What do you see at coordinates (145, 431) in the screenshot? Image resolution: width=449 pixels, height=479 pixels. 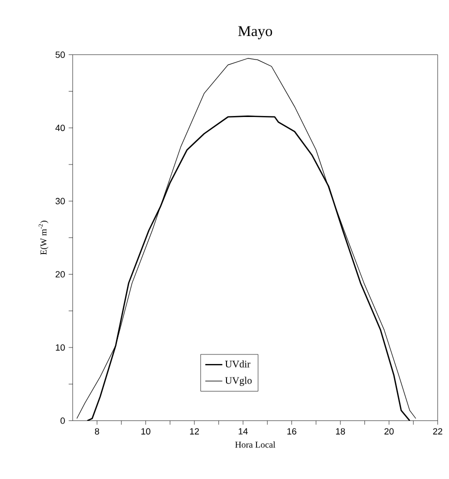 I see `x-tick-label: 10` at bounding box center [145, 431].